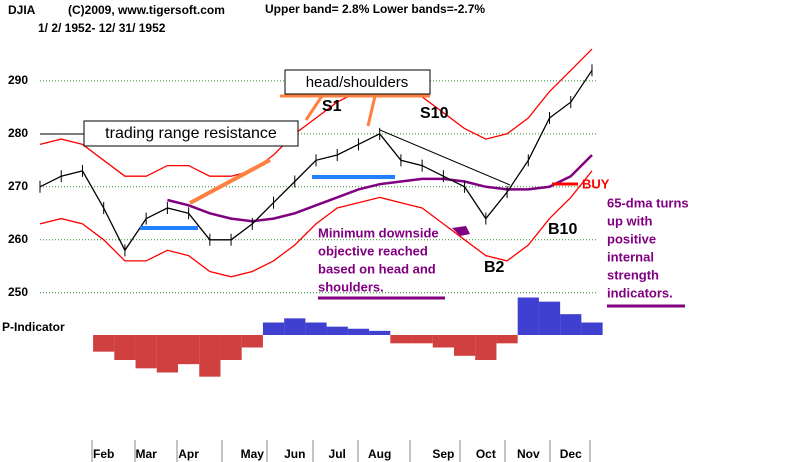  I want to click on y-tick-label: 270, so click(18, 186).